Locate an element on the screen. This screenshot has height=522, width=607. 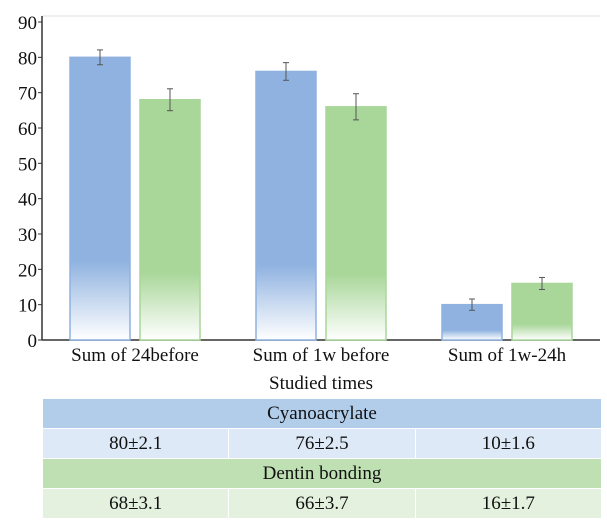
y-tick-label: 0 is located at coordinates (33, 341).